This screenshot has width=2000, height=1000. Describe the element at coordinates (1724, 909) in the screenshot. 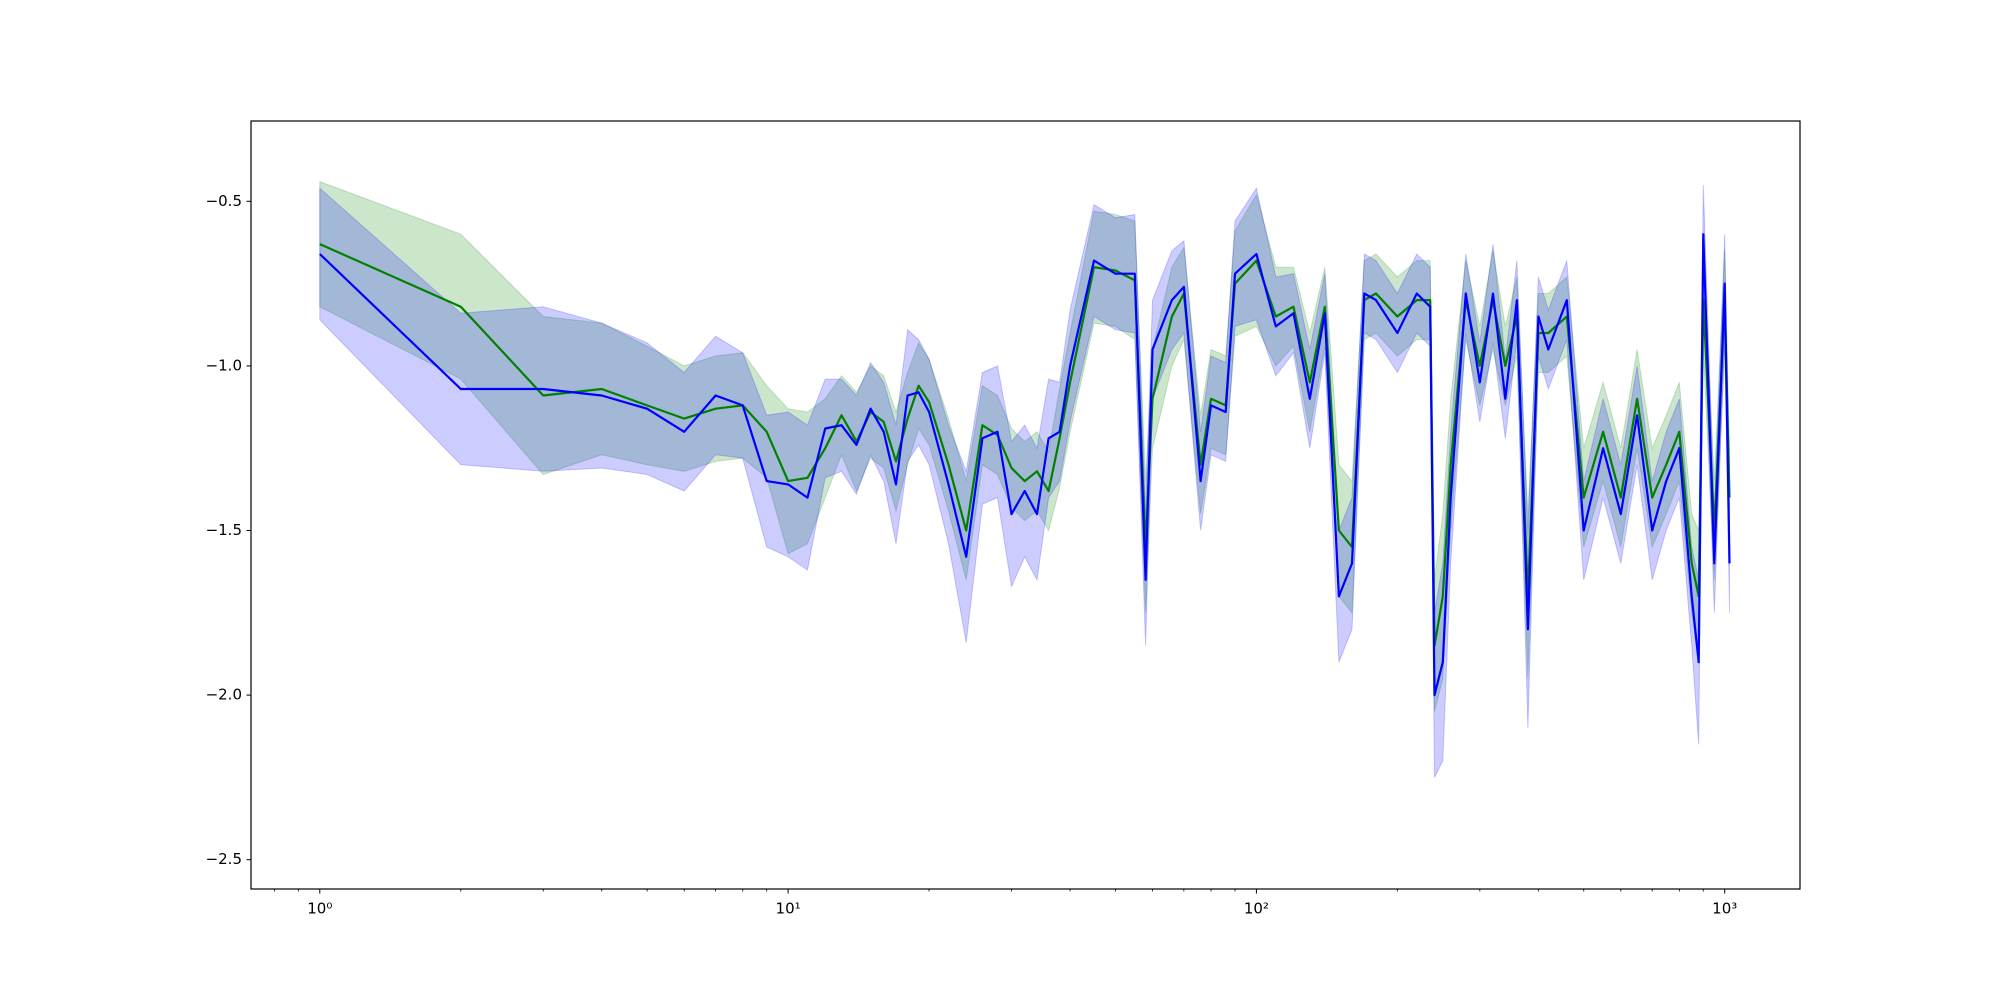

I see `x-tick-label: 10³` at that location.